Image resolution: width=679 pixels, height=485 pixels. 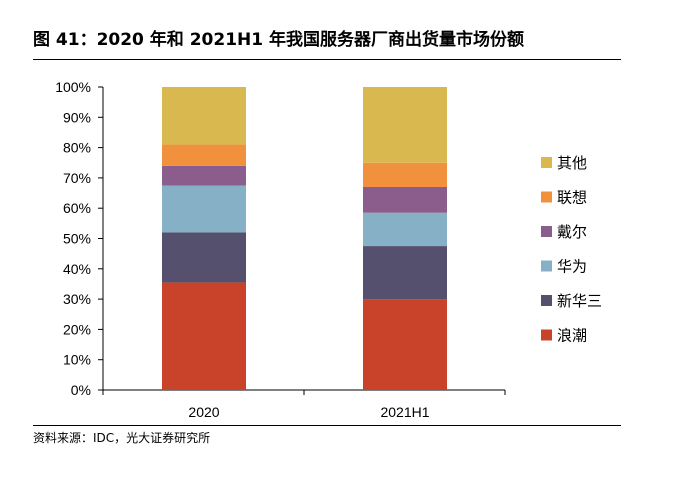 I want to click on y-tick-label: 20%, so click(x=77, y=329).